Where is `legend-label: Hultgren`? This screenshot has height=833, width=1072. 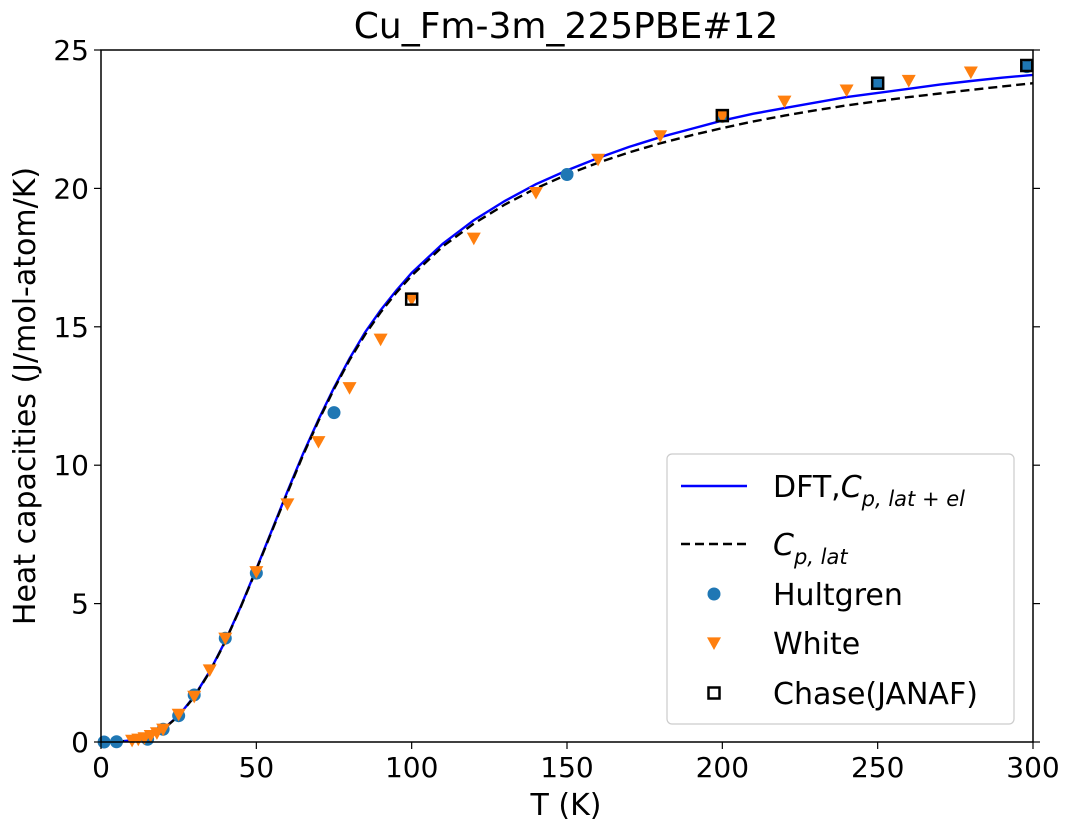 legend-label: Hultgren is located at coordinates (838, 595).